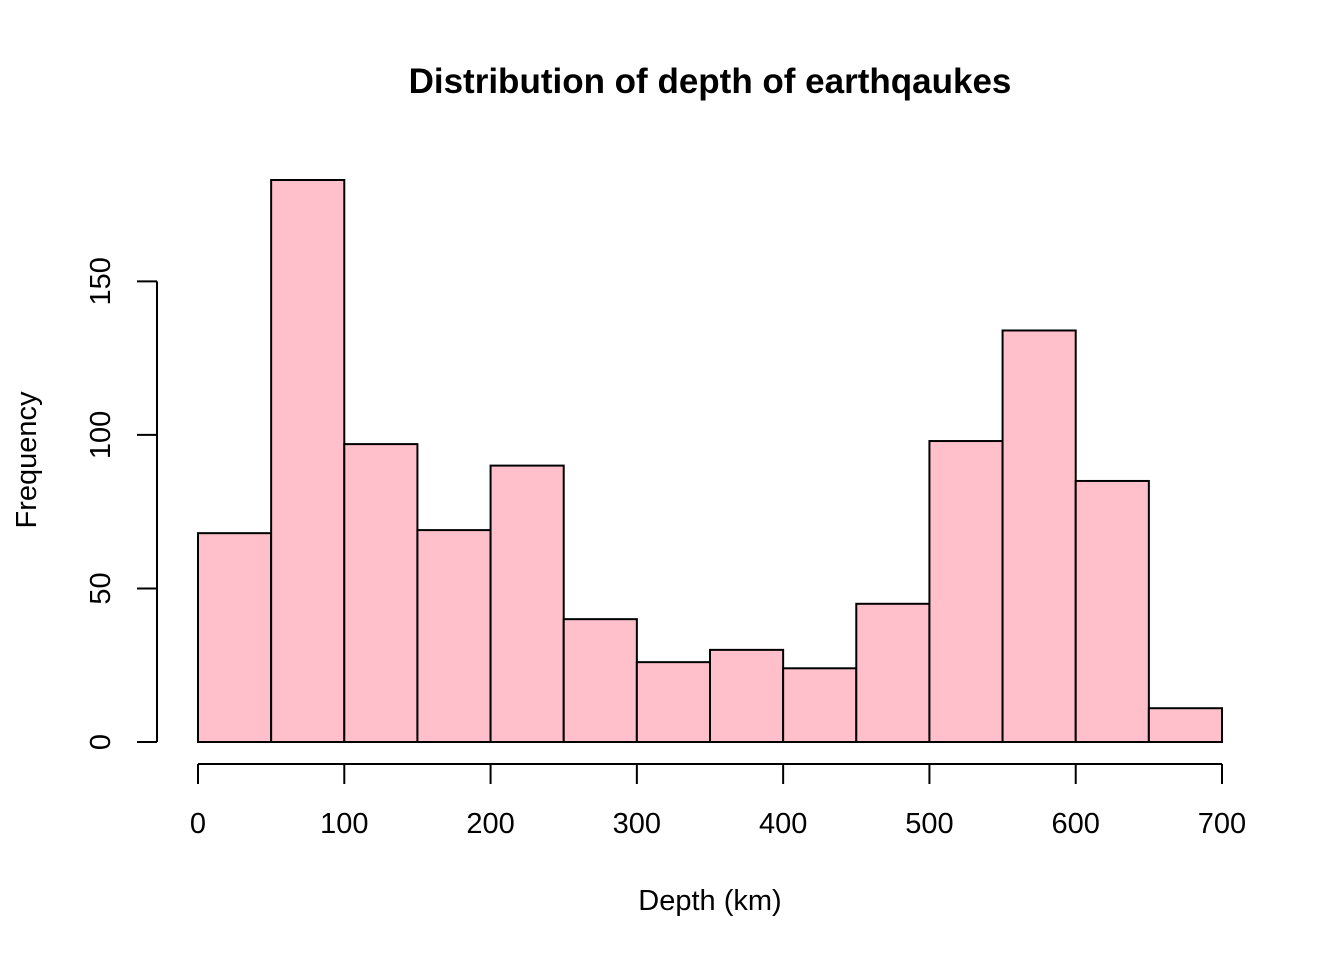 The image size is (1344, 960). Describe the element at coordinates (929, 824) in the screenshot. I see `x-tick-label: 500` at that location.